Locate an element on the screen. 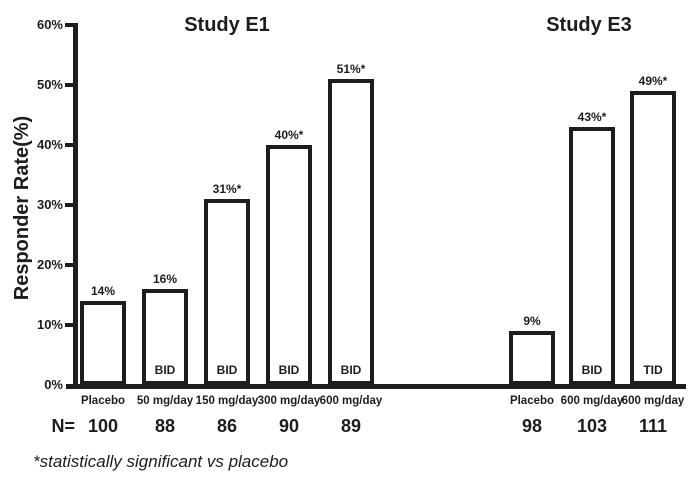 Image resolution: width=700 pixels, height=488 pixels. n-value: 100 is located at coordinates (103, 426).